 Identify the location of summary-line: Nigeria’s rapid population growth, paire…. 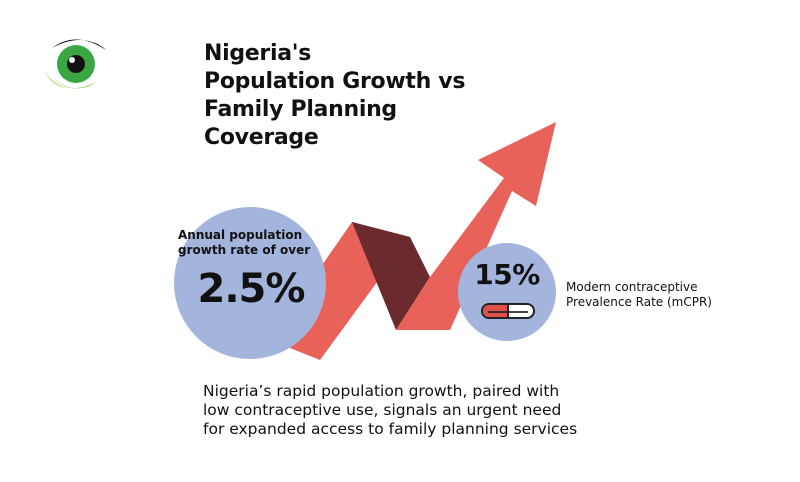
(381, 391).